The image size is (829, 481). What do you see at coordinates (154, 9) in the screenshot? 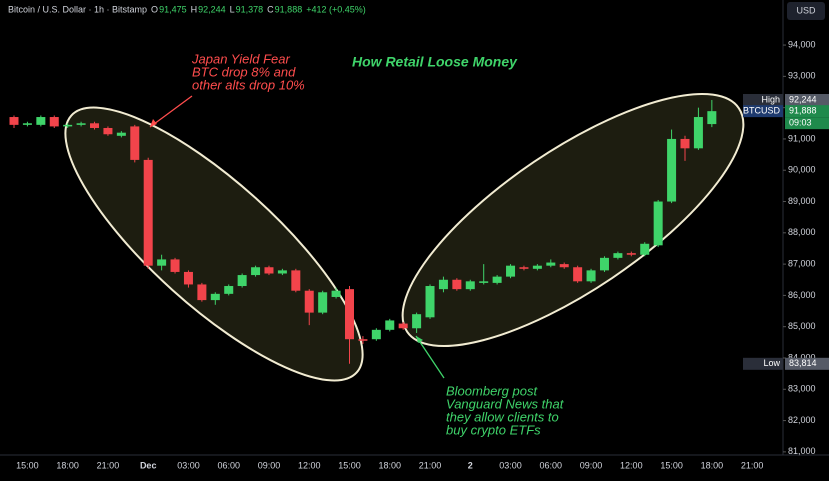
I see `header-key: O` at bounding box center [154, 9].